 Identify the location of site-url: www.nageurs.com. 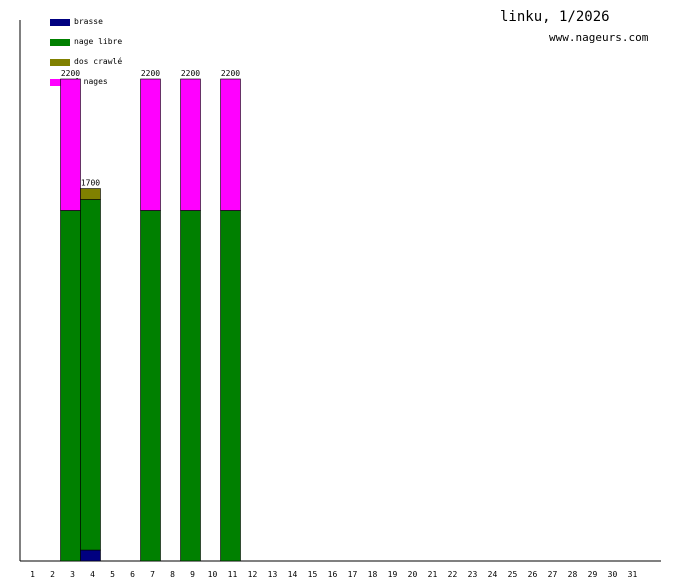
(599, 37).